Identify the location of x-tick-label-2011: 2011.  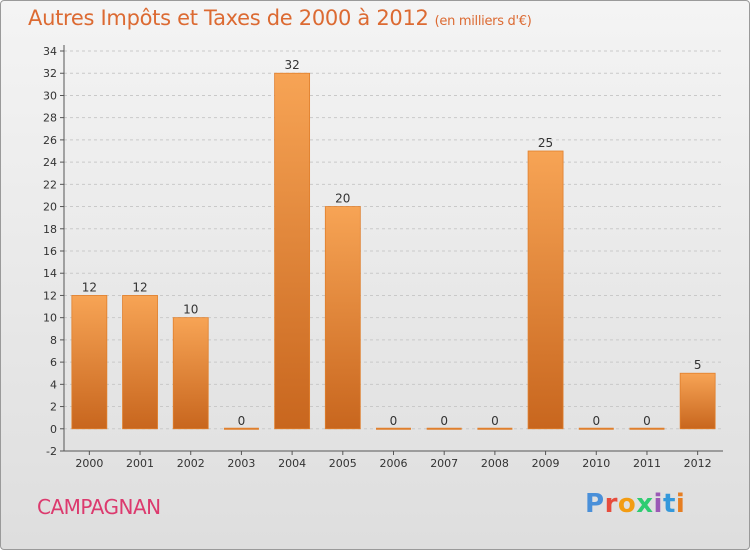
(647, 463).